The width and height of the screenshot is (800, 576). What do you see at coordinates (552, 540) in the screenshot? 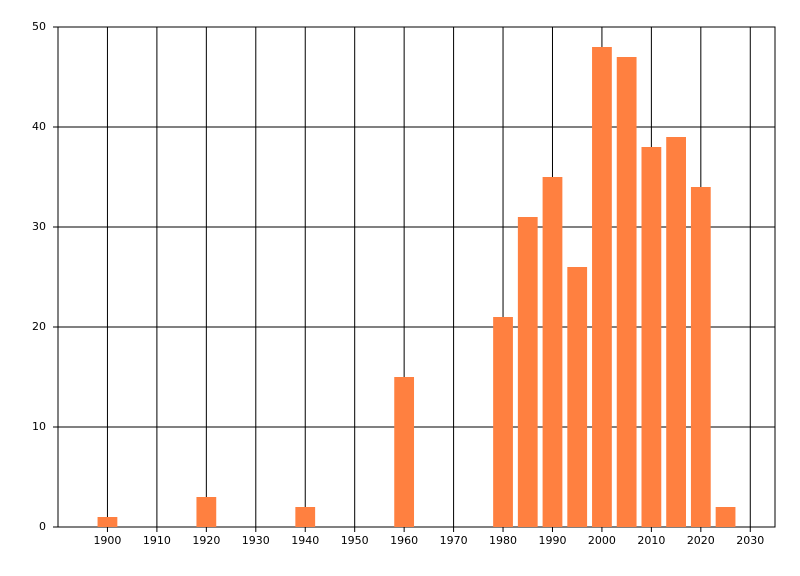
I see `x-tick-label: 1990` at bounding box center [552, 540].